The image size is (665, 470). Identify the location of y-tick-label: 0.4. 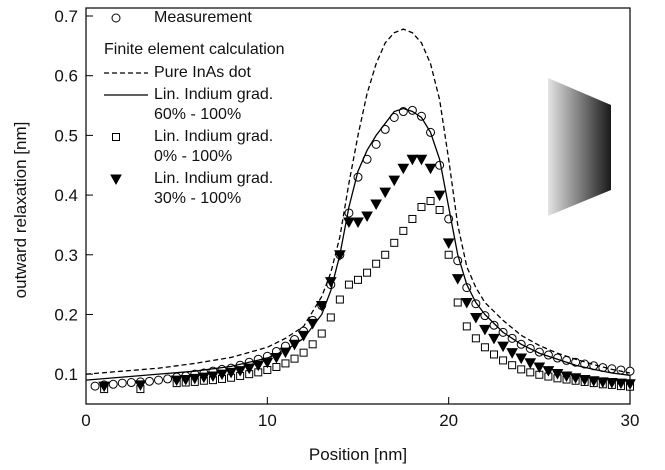
(66, 195).